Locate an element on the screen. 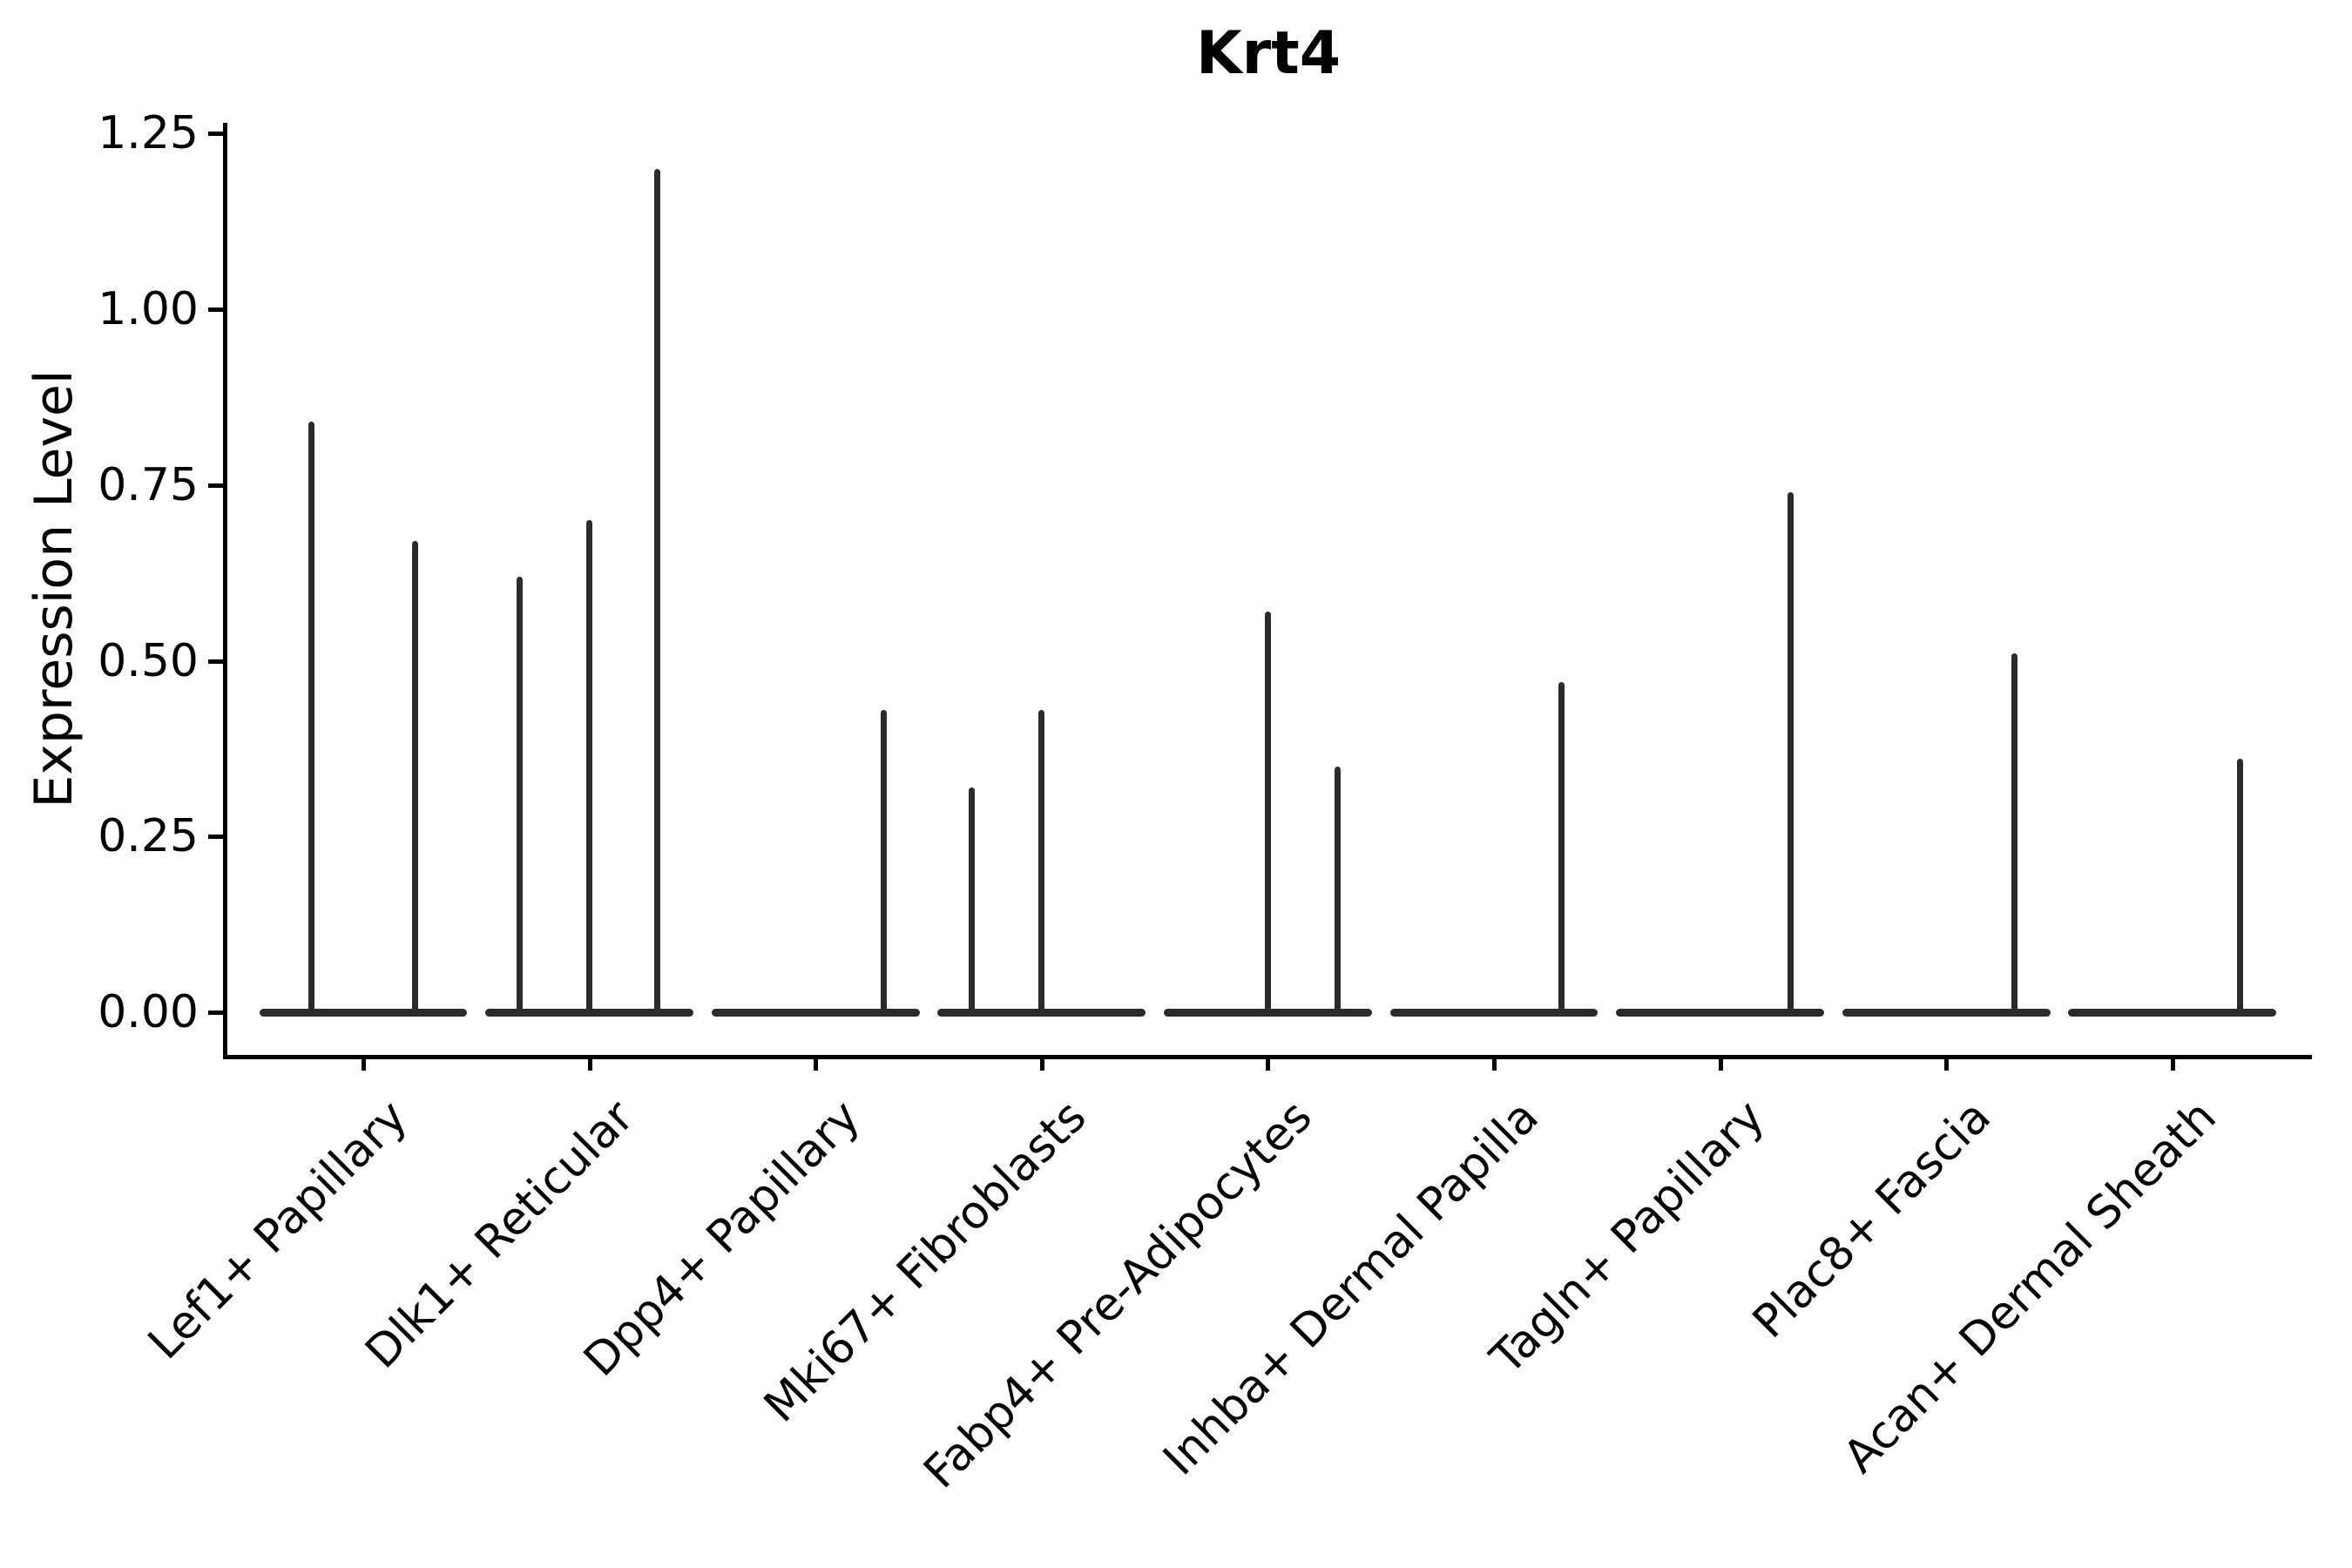  x-tick-label: Plac8+ Fascia is located at coordinates (1872, 1219).